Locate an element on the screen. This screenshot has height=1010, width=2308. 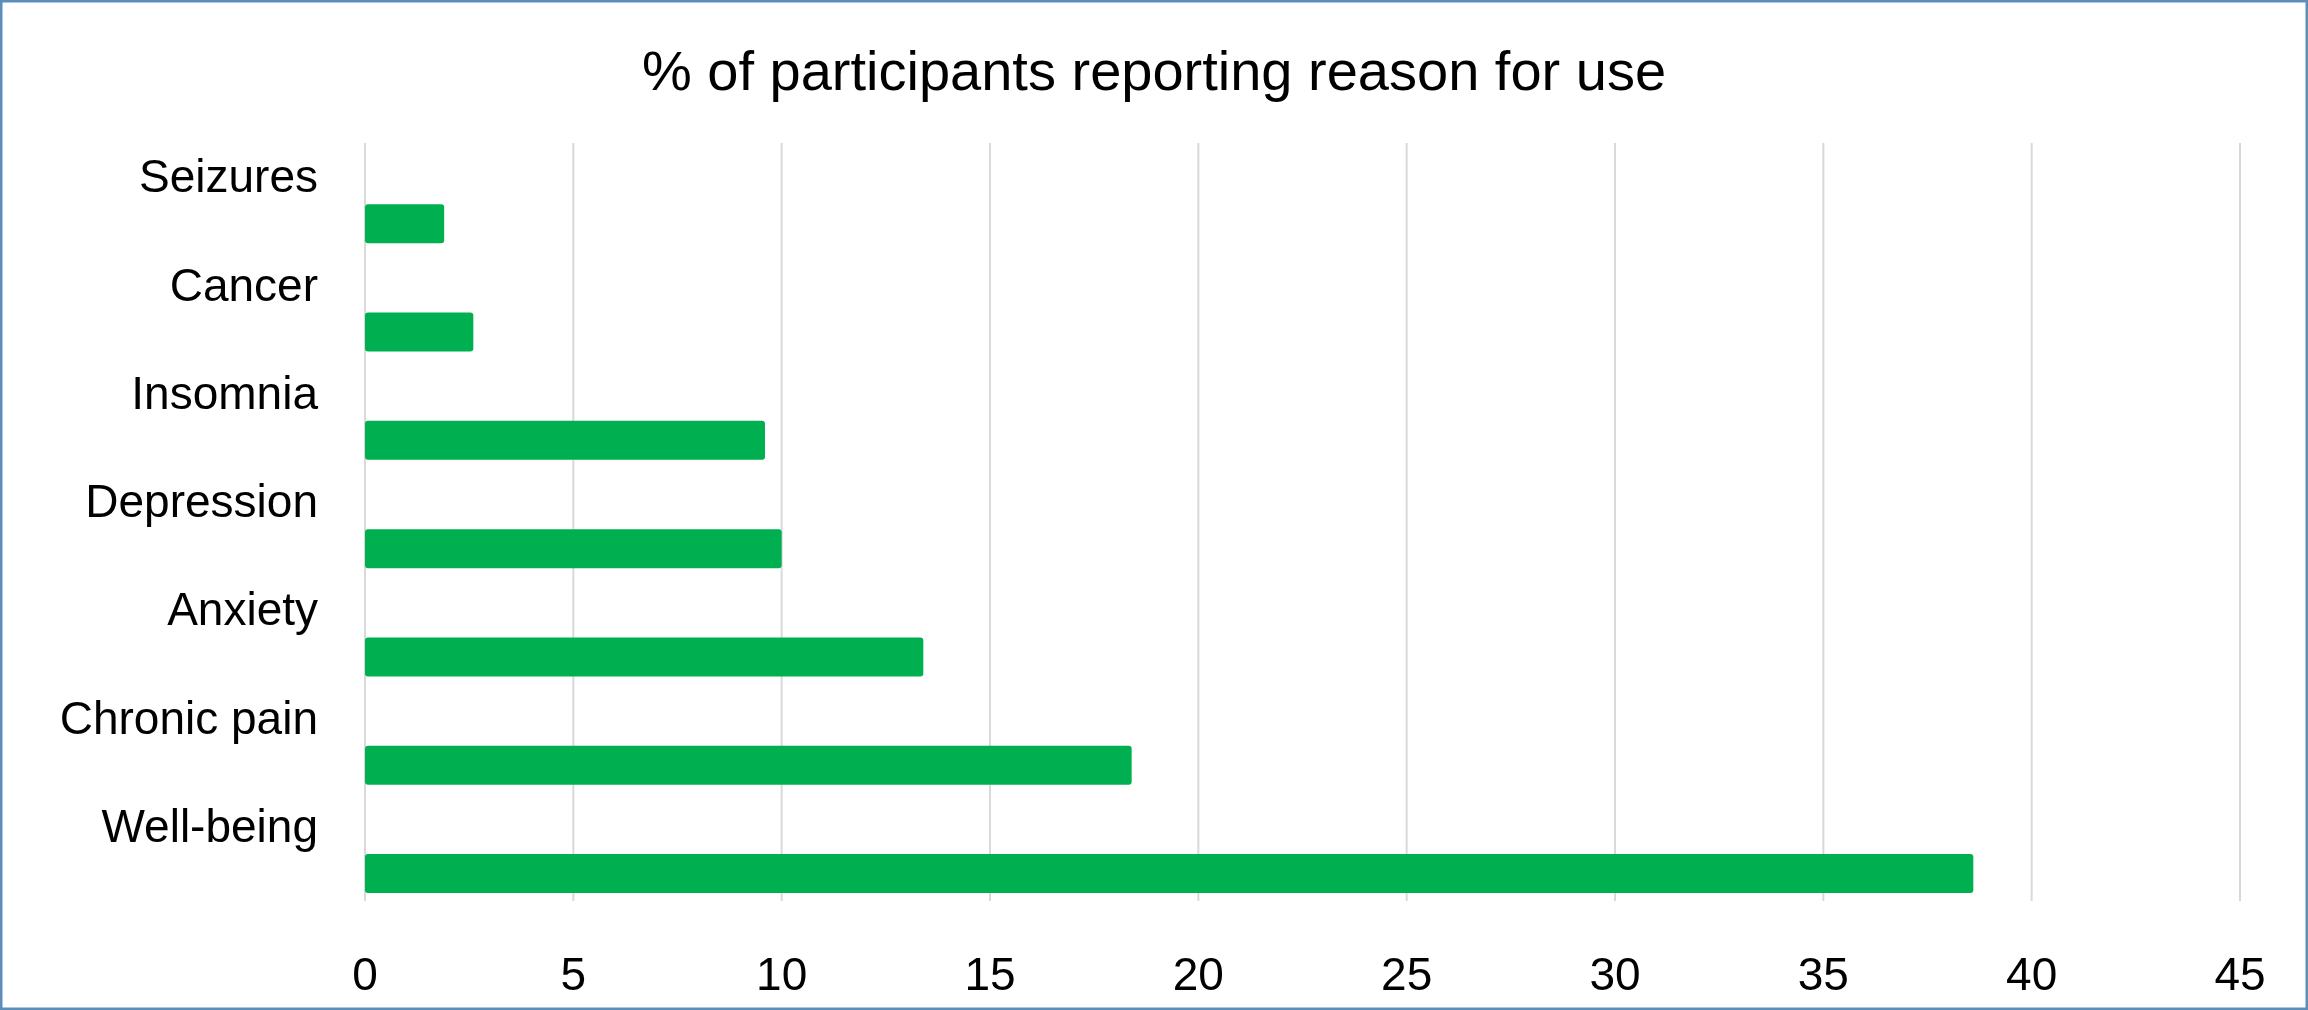
chart-title: % of participants reporting reason for use is located at coordinates (1154, 70).